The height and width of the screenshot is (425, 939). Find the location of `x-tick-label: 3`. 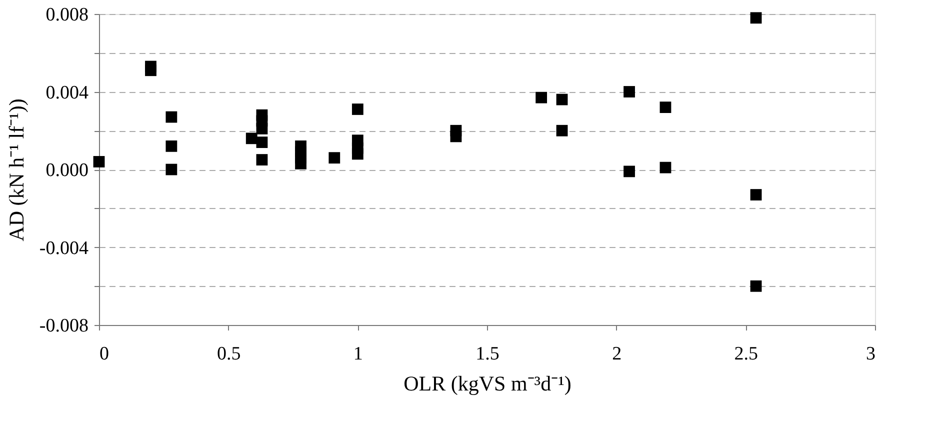

x-tick-label: 3 is located at coordinates (871, 354).